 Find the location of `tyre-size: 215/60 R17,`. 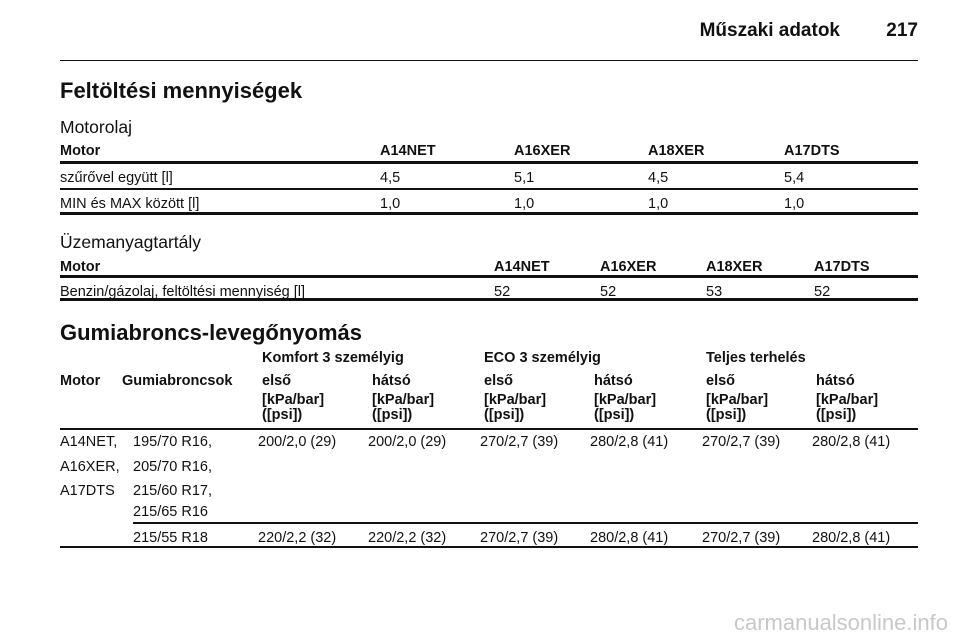

tyre-size: 215/60 R17, is located at coordinates (173, 491).